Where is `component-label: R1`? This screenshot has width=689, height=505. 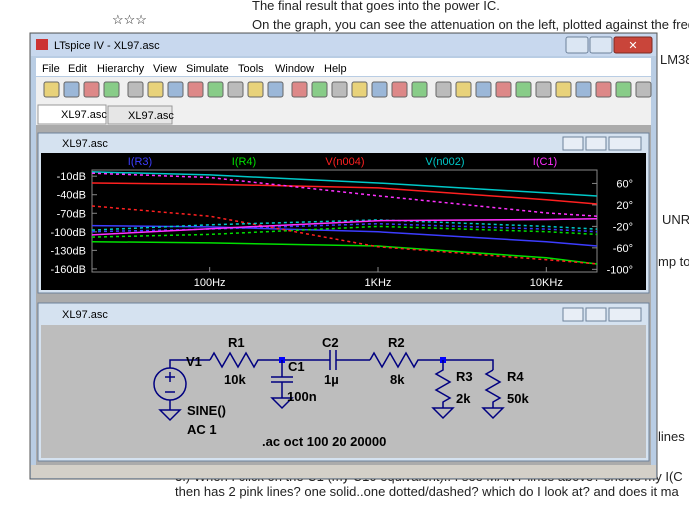 component-label: R1 is located at coordinates (236, 342).